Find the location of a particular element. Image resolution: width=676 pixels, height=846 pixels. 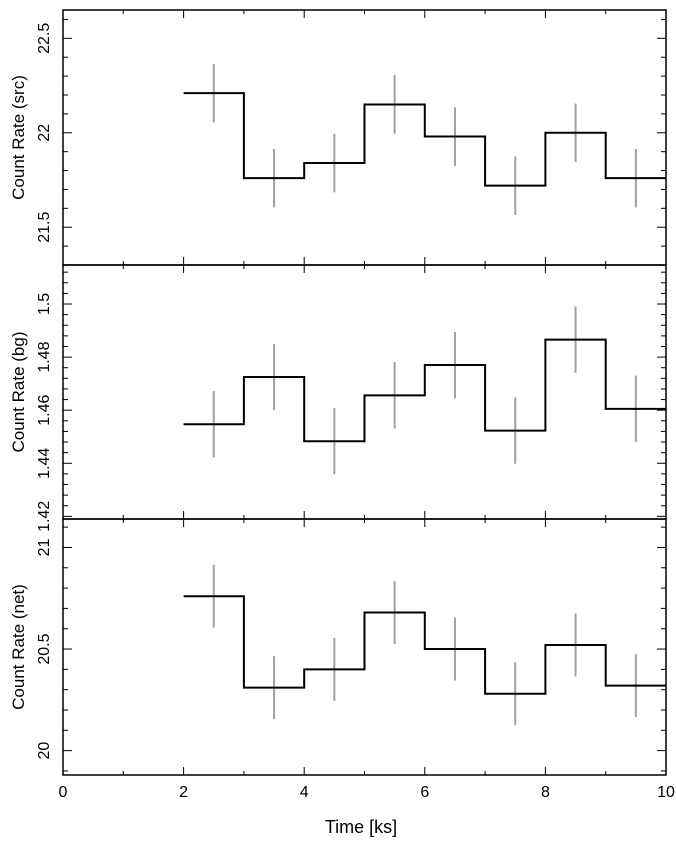

x-tick-label: 6 is located at coordinates (424, 792).